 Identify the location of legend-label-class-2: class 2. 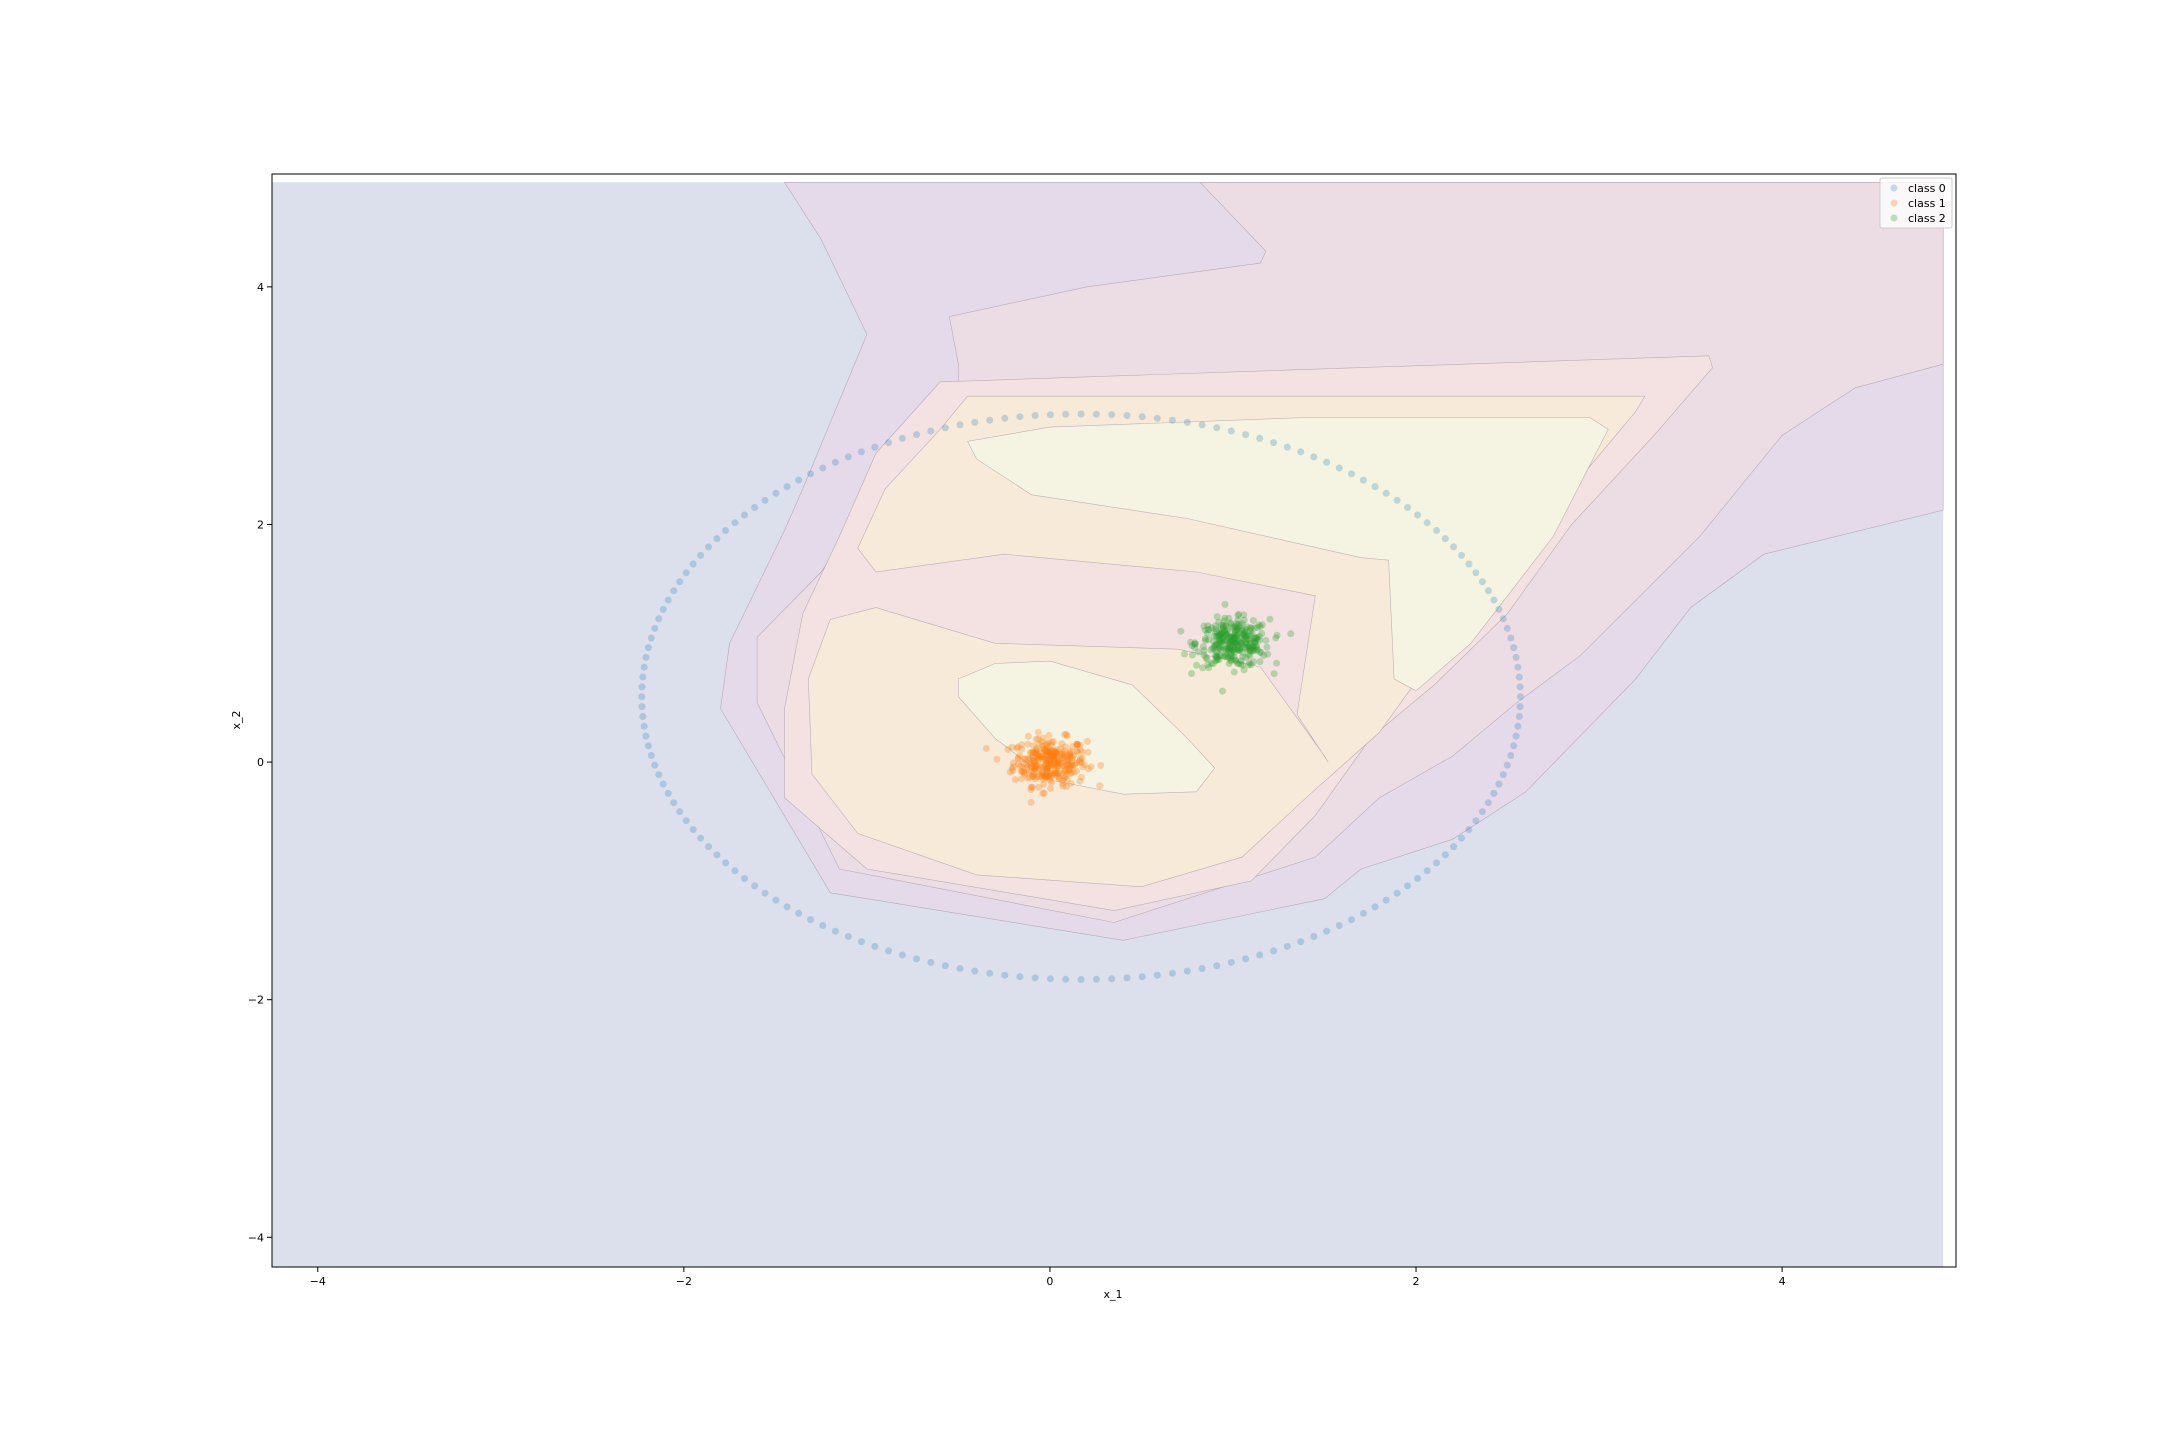
(1927, 218).